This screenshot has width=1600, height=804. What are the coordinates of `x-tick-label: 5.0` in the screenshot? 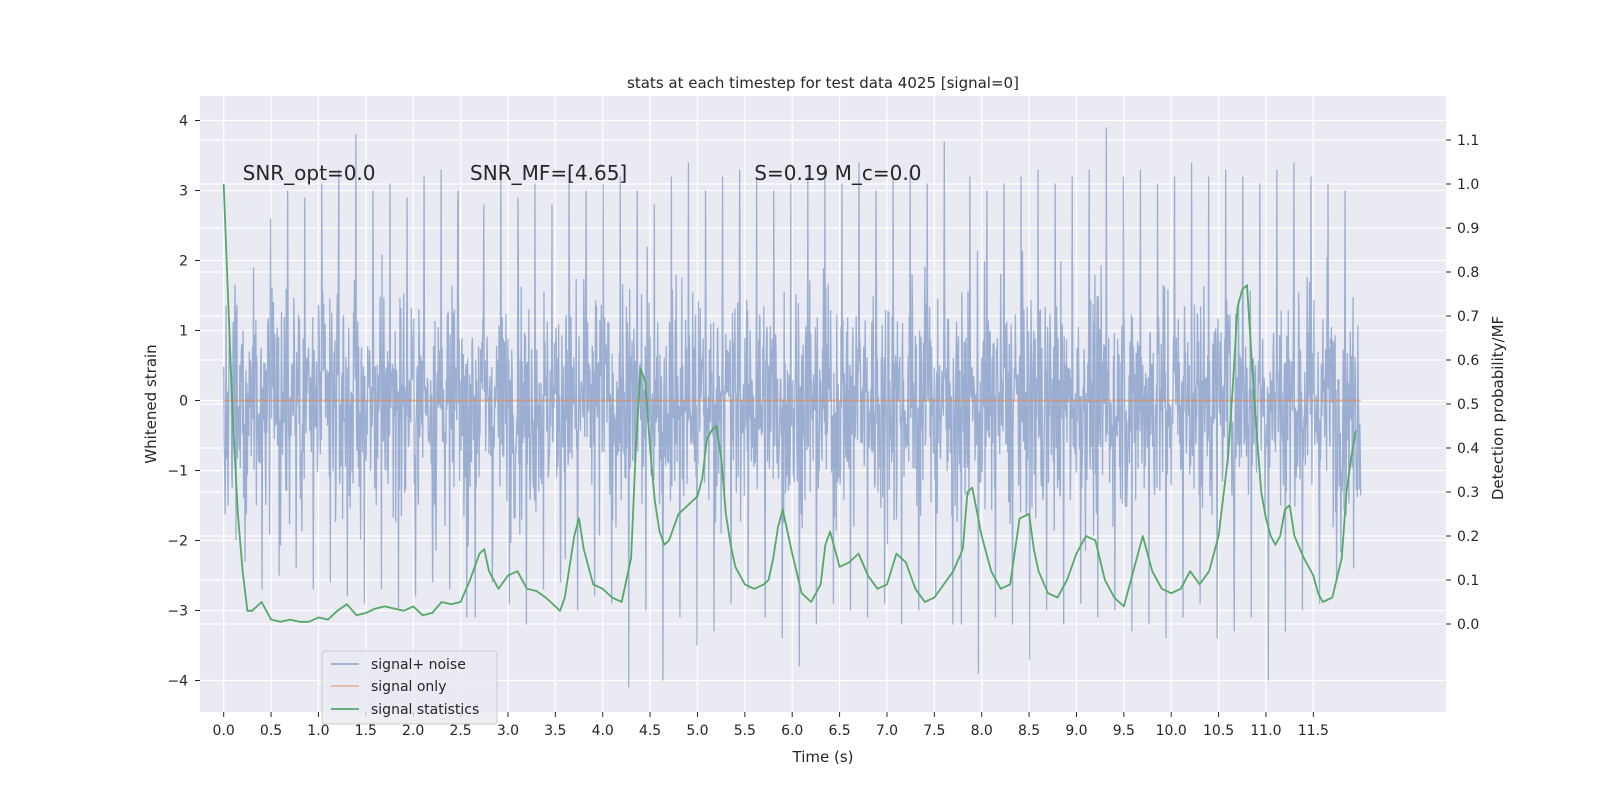 It's located at (697, 731).